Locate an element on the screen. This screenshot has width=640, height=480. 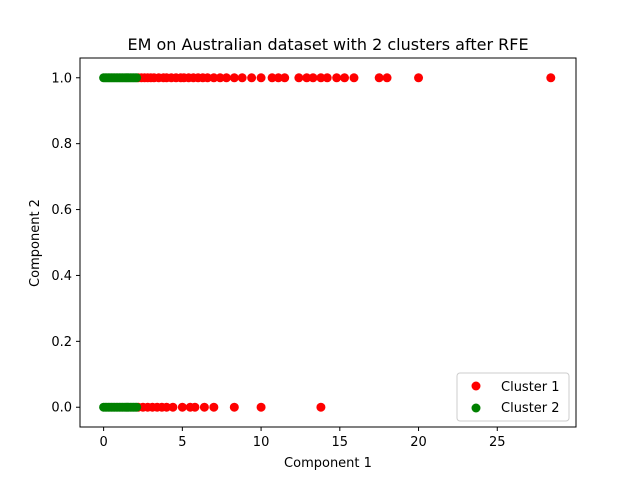
x-tick-label: 10 is located at coordinates (261, 442).